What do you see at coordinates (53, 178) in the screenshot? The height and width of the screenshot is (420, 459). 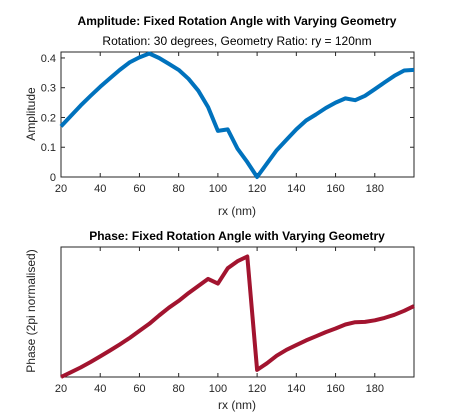 I see `amplitude-y-tick-label: 0` at bounding box center [53, 178].